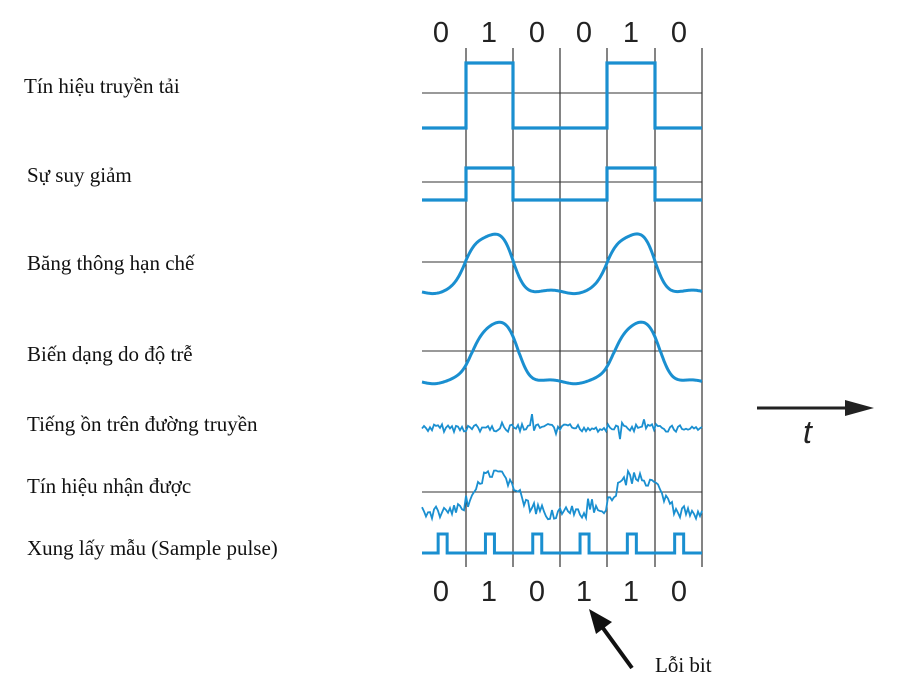 The height and width of the screenshot is (690, 901). Describe the element at coordinates (808, 432) in the screenshot. I see `time-axis-label: t` at that location.